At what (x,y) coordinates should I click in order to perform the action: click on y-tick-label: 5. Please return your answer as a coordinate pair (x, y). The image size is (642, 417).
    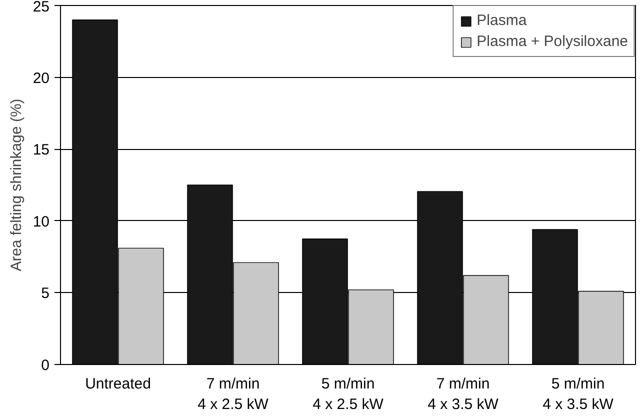
    Looking at the image, I should click on (45, 293).